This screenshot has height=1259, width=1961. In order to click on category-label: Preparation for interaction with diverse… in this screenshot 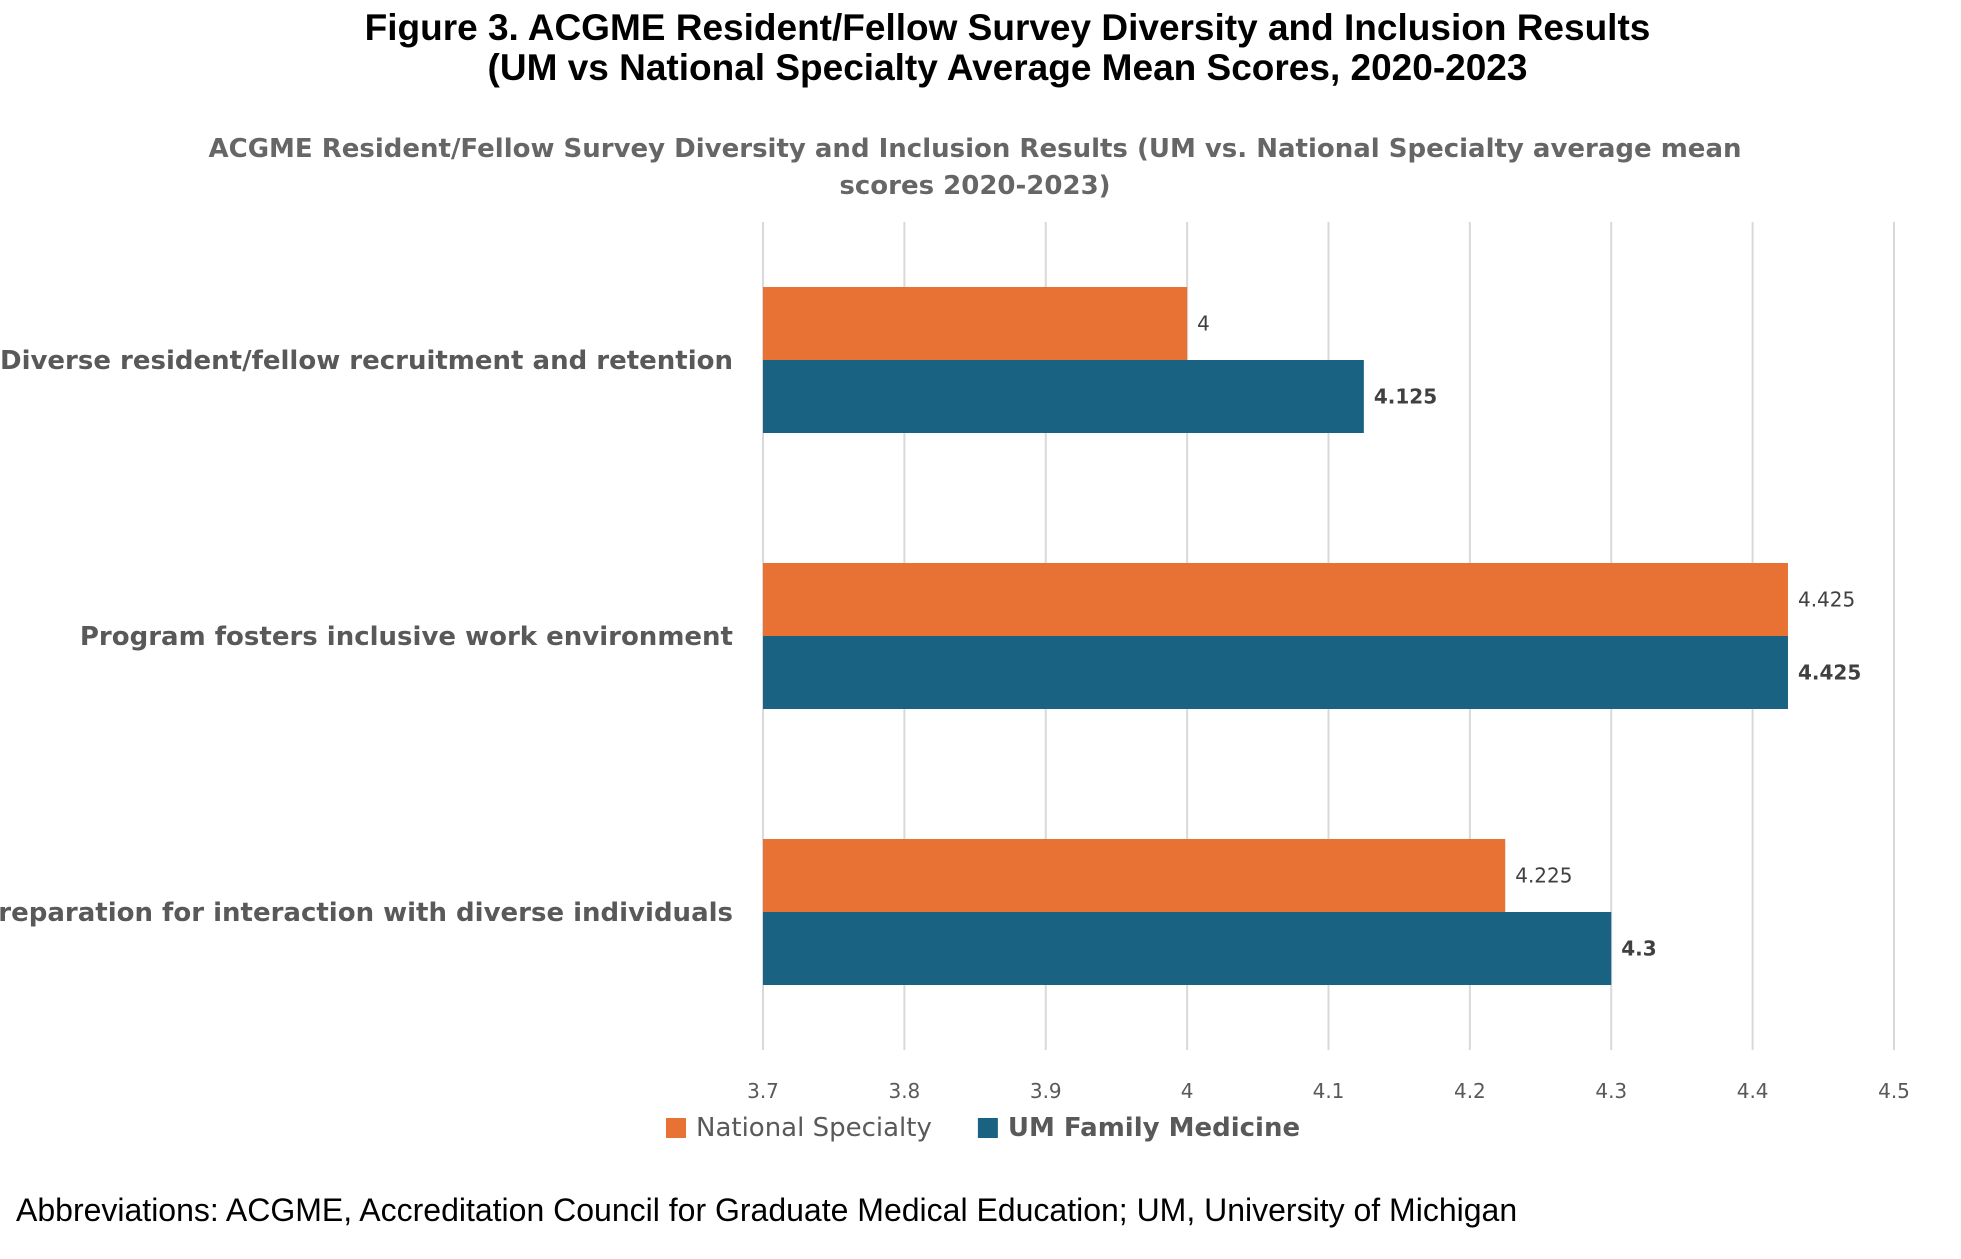, I will do `click(366, 913)`.